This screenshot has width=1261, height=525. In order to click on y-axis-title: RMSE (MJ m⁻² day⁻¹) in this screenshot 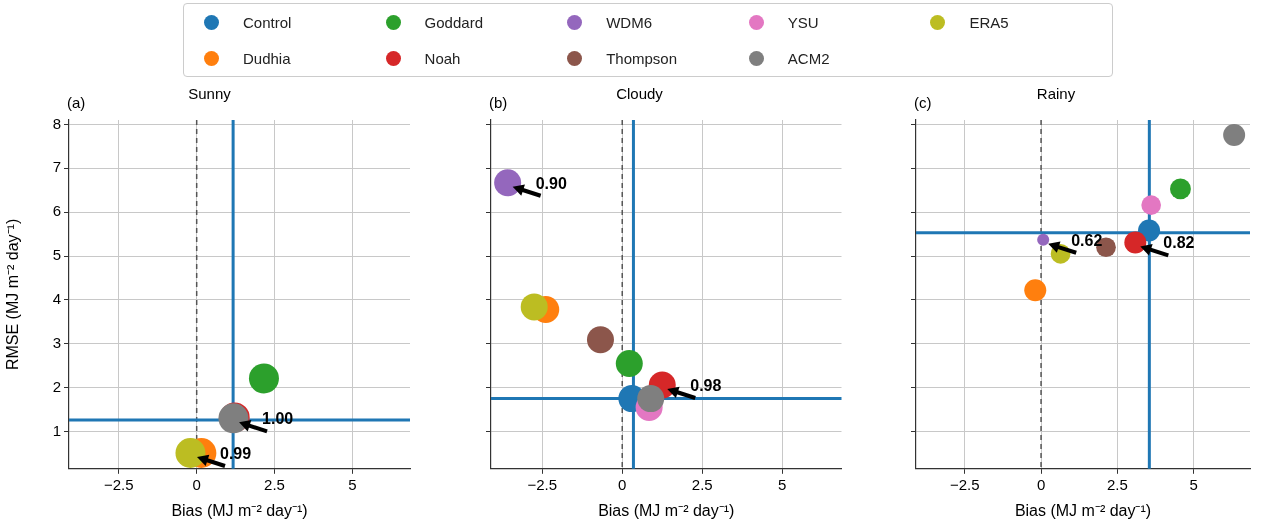, I will do `click(13, 294)`.